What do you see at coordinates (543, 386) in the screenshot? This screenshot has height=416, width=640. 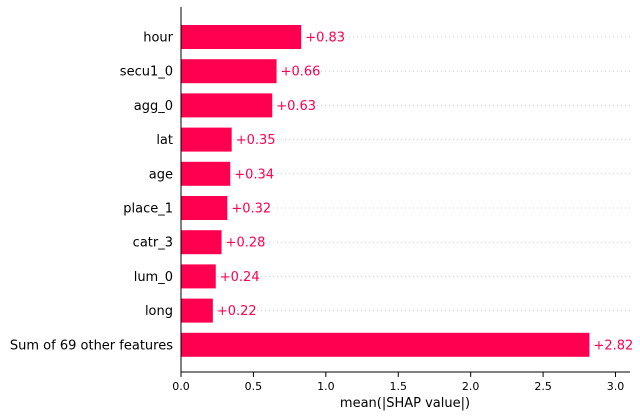 I see `x-tick-label: 2.5` at bounding box center [543, 386].